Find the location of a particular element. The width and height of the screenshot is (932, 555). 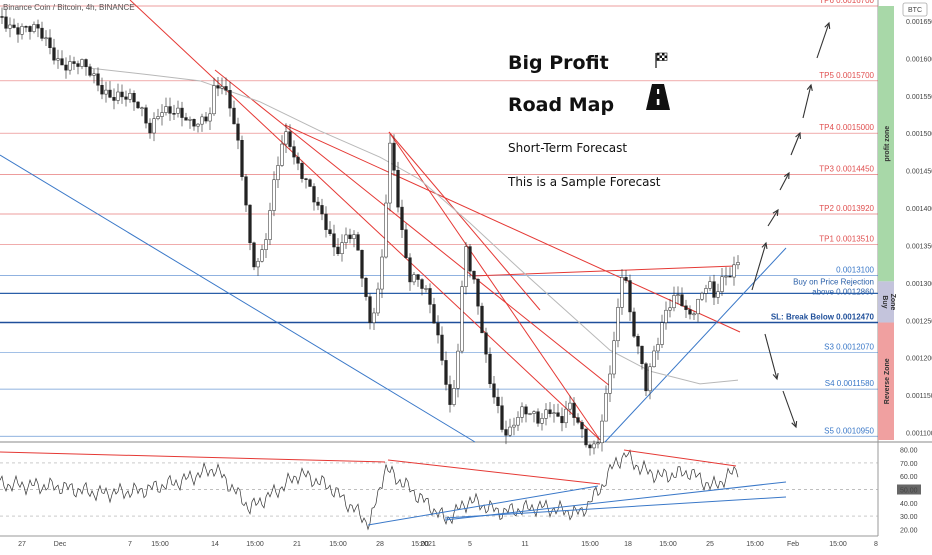

zone-label: Buy is located at coordinates (884, 301).